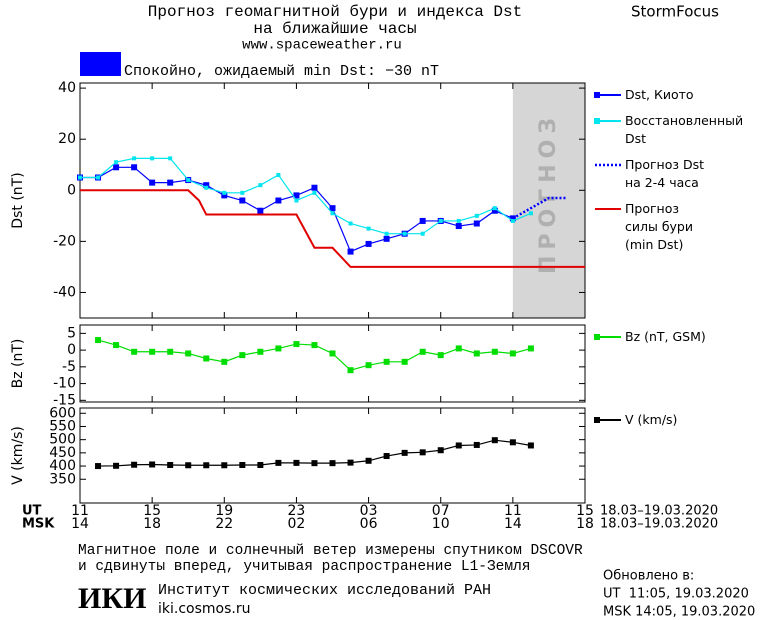 The image size is (760, 620). I want to click on date-range: 18.03–19.03.2020, so click(659, 524).